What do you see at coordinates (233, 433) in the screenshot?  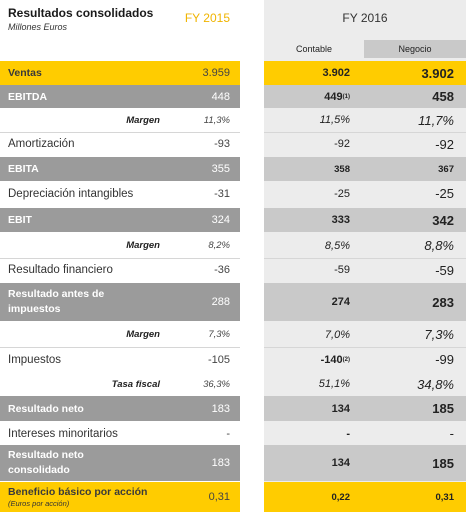 I see `row-intereses-minoritarios: Intereses minoritarios - - -` at bounding box center [233, 433].